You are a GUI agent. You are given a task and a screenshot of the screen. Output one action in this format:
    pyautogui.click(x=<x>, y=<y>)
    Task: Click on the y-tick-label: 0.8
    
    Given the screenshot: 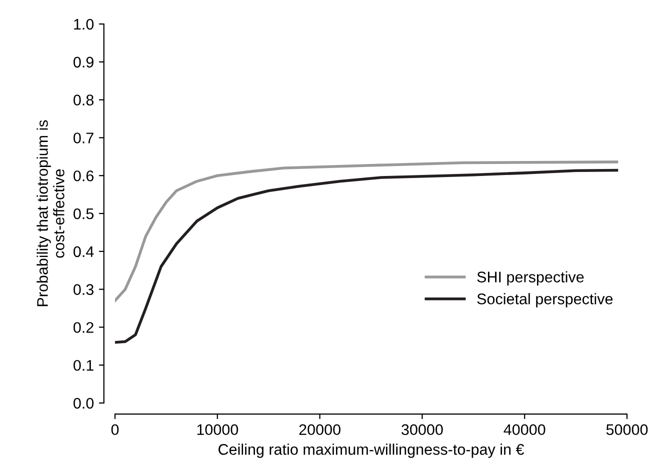 What is the action you would take?
    pyautogui.click(x=84, y=100)
    